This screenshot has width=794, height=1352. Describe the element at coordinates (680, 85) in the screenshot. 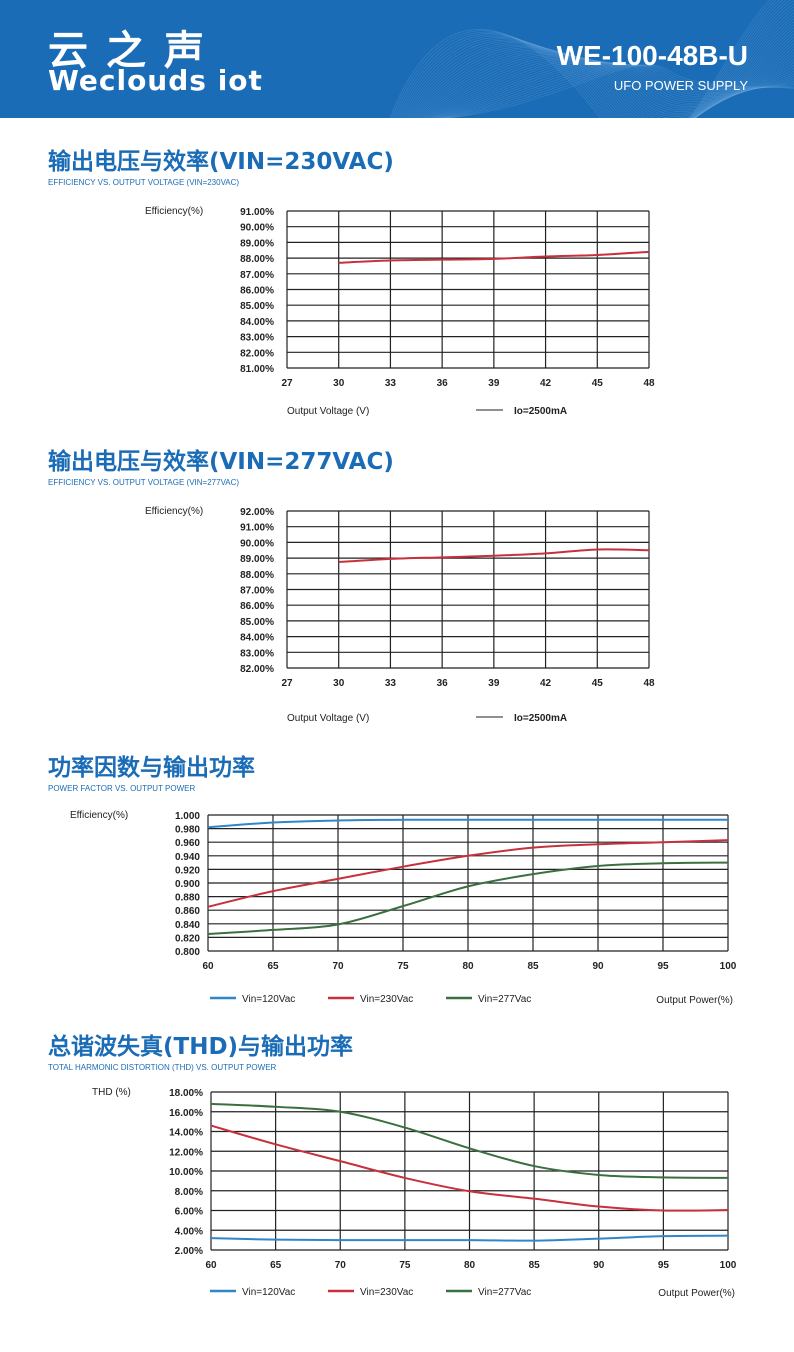

I see `product-subtitle: UFO POWER SUPPLY` at that location.